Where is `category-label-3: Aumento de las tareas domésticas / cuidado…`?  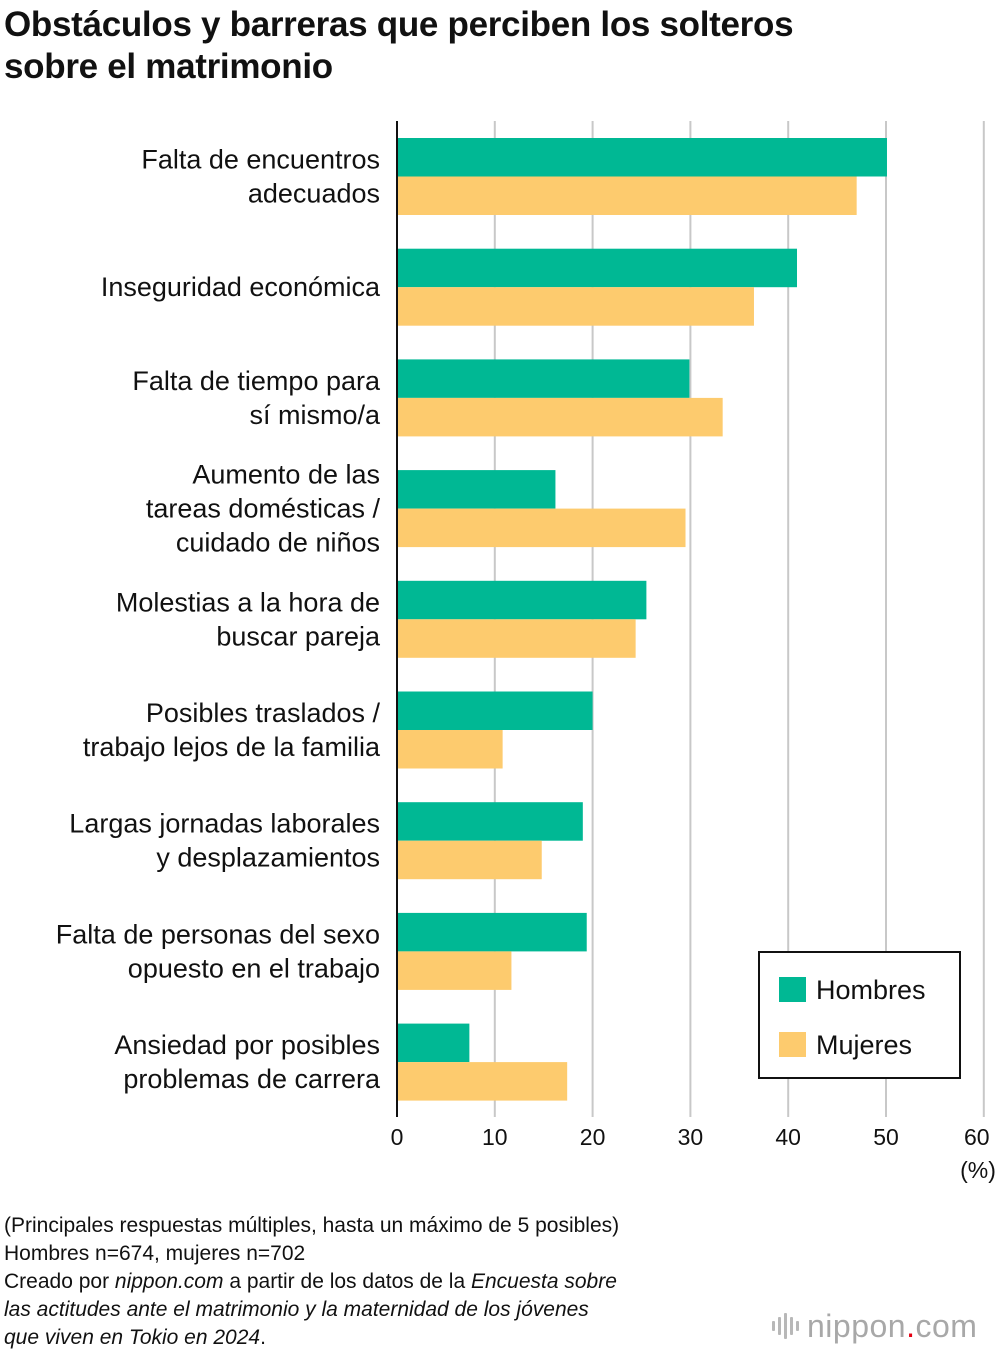
category-label-3: Aumento de las tareas domésticas / cuidado… is located at coordinates (263, 509).